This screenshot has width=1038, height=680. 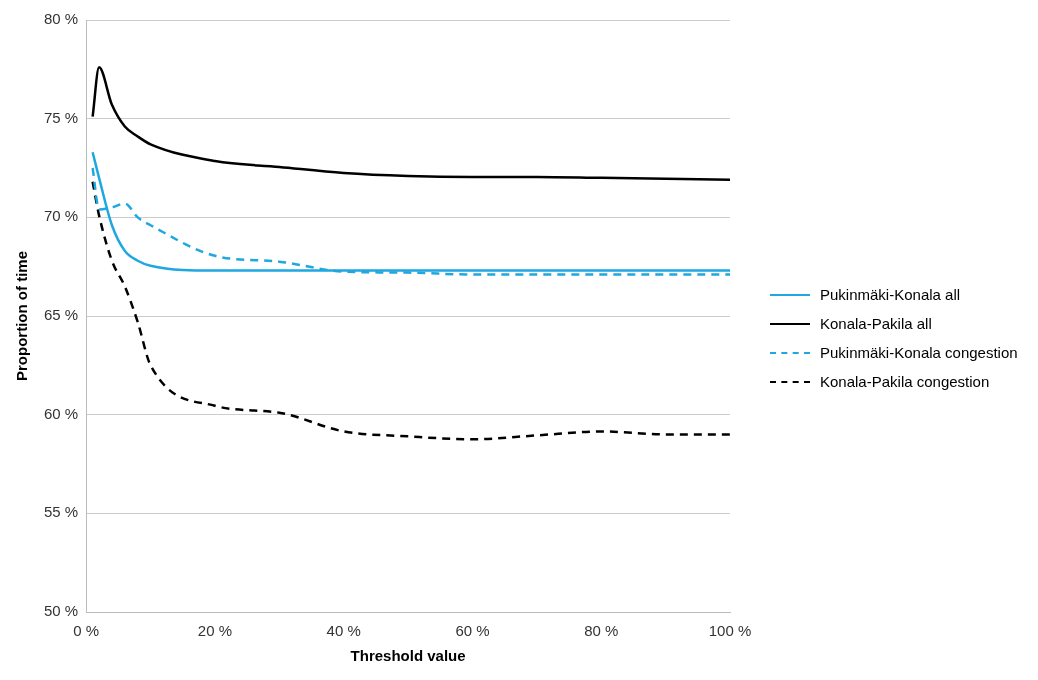 What do you see at coordinates (905, 381) in the screenshot?
I see `legend-label: Konala-Pakila congestion` at bounding box center [905, 381].